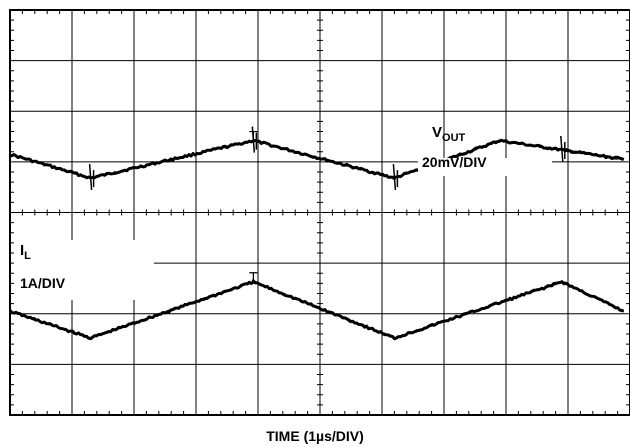  I want to click on x-axis-label: TIME (1µs/DIV), so click(315, 436).